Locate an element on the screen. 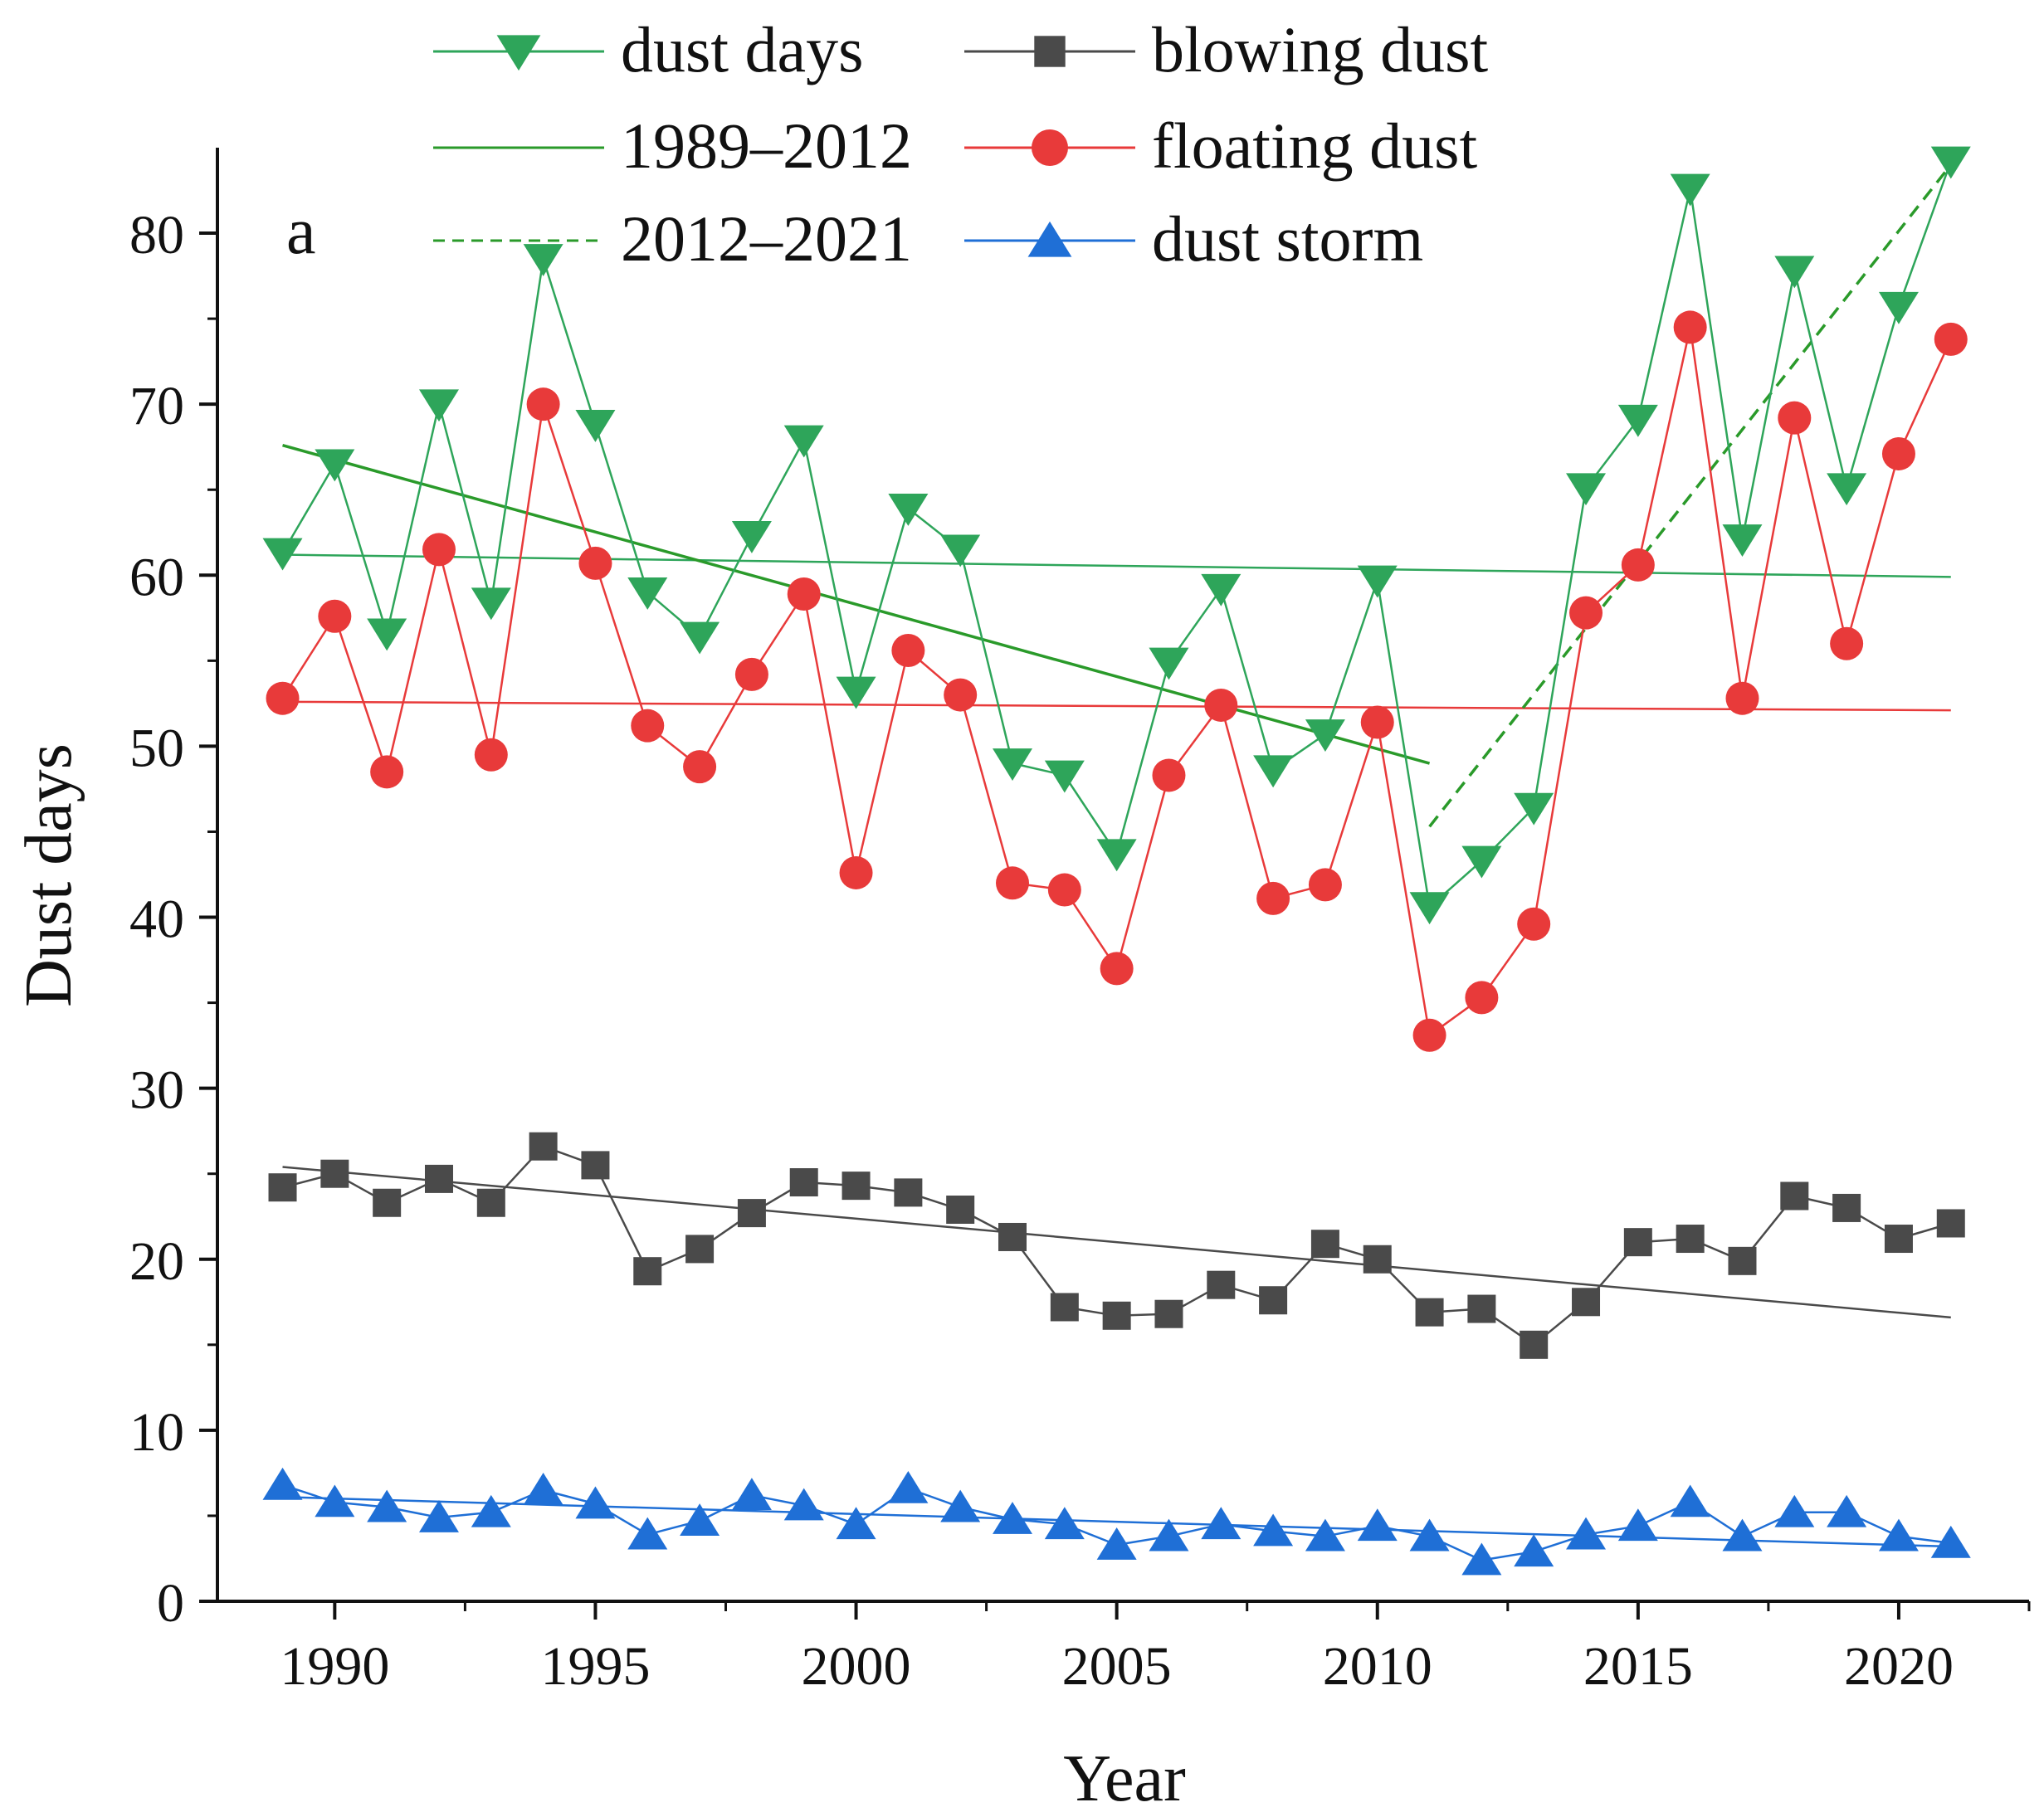 Image resolution: width=2044 pixels, height=1817 pixels. legend-label: dust days is located at coordinates (742, 49).